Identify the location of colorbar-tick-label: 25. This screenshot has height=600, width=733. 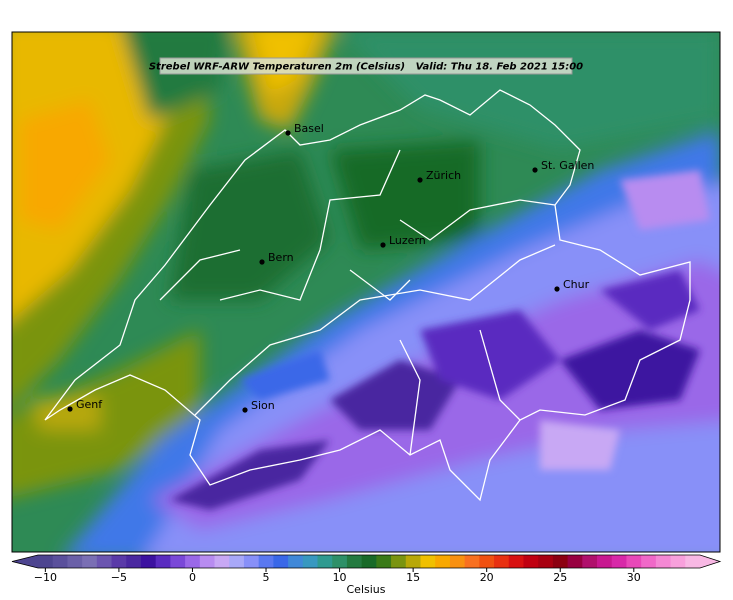
(560, 577).